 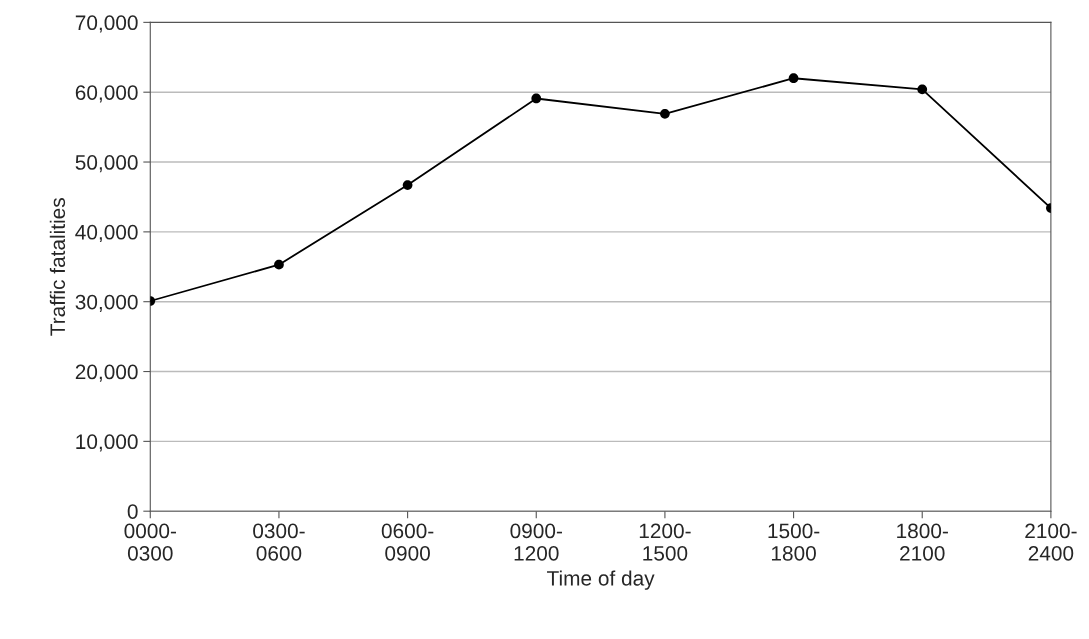 What do you see at coordinates (665, 542) in the screenshot?
I see `x-tick-label: 1200- 1500` at bounding box center [665, 542].